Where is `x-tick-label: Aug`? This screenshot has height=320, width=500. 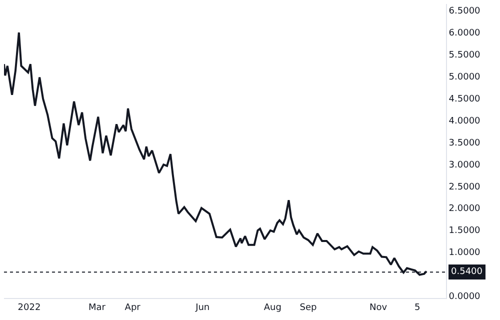 x-tick-label: Aug is located at coordinates (273, 307).